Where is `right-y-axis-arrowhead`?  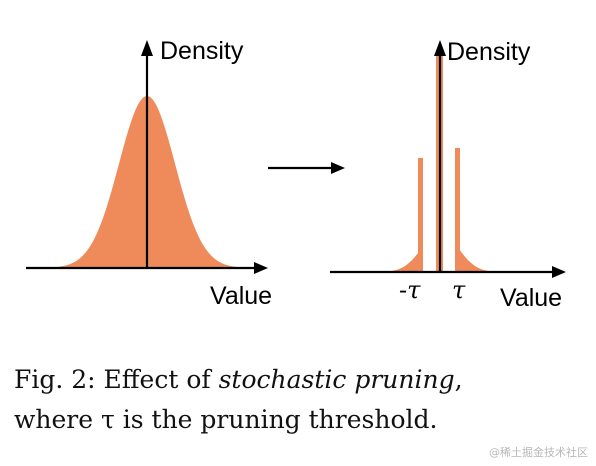 right-y-axis-arrowhead is located at coordinates (440, 48).